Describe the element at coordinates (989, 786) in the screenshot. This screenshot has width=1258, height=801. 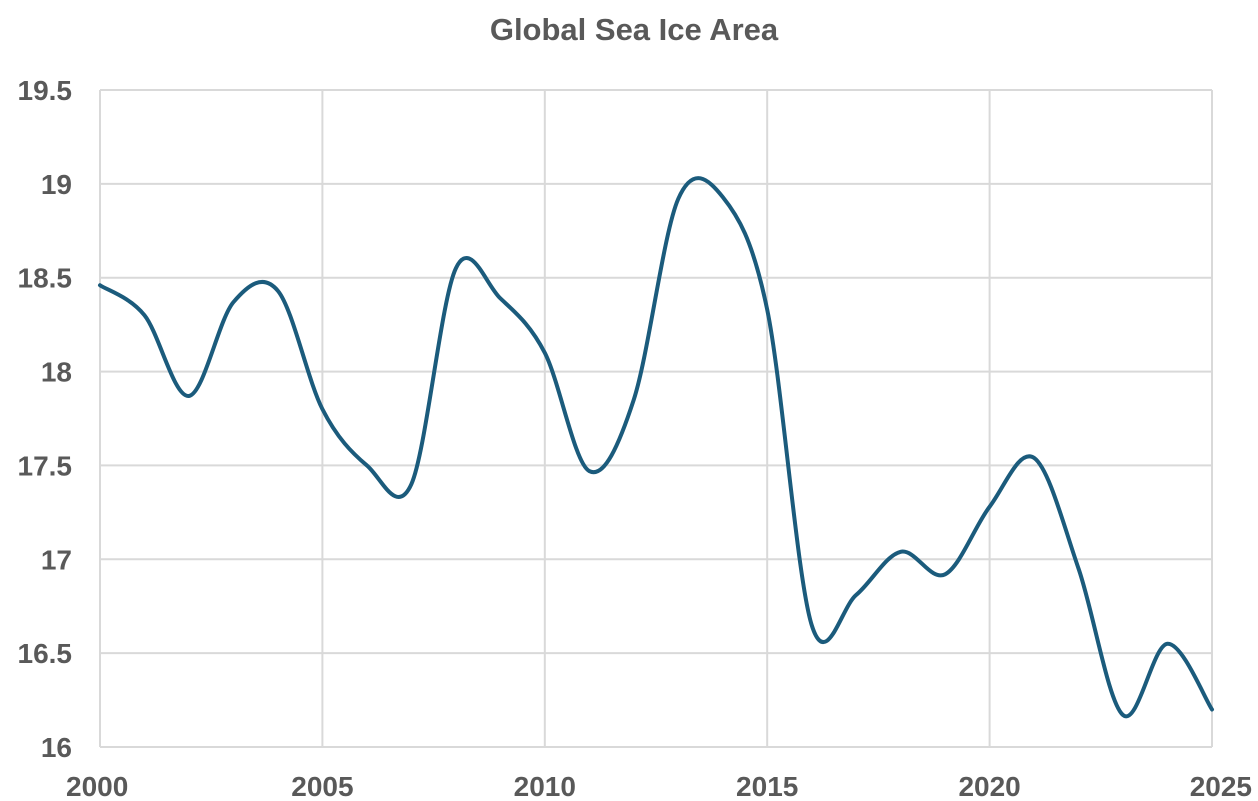
I see `x-tick-label: 2020` at that location.